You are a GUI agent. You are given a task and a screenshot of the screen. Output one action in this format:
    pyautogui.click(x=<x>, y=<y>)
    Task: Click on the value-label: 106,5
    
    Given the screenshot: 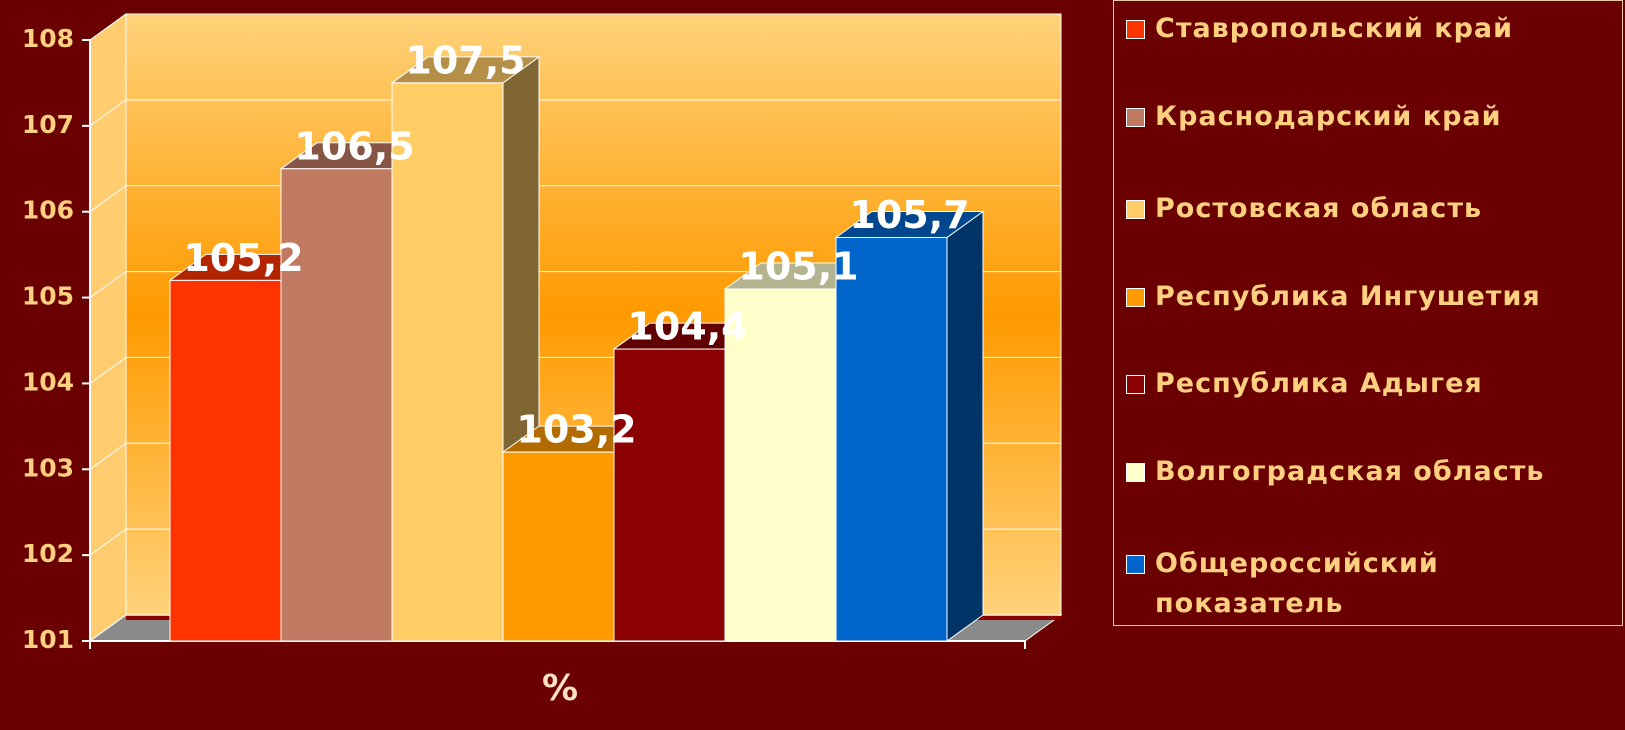 What is the action you would take?
    pyautogui.click(x=354, y=146)
    